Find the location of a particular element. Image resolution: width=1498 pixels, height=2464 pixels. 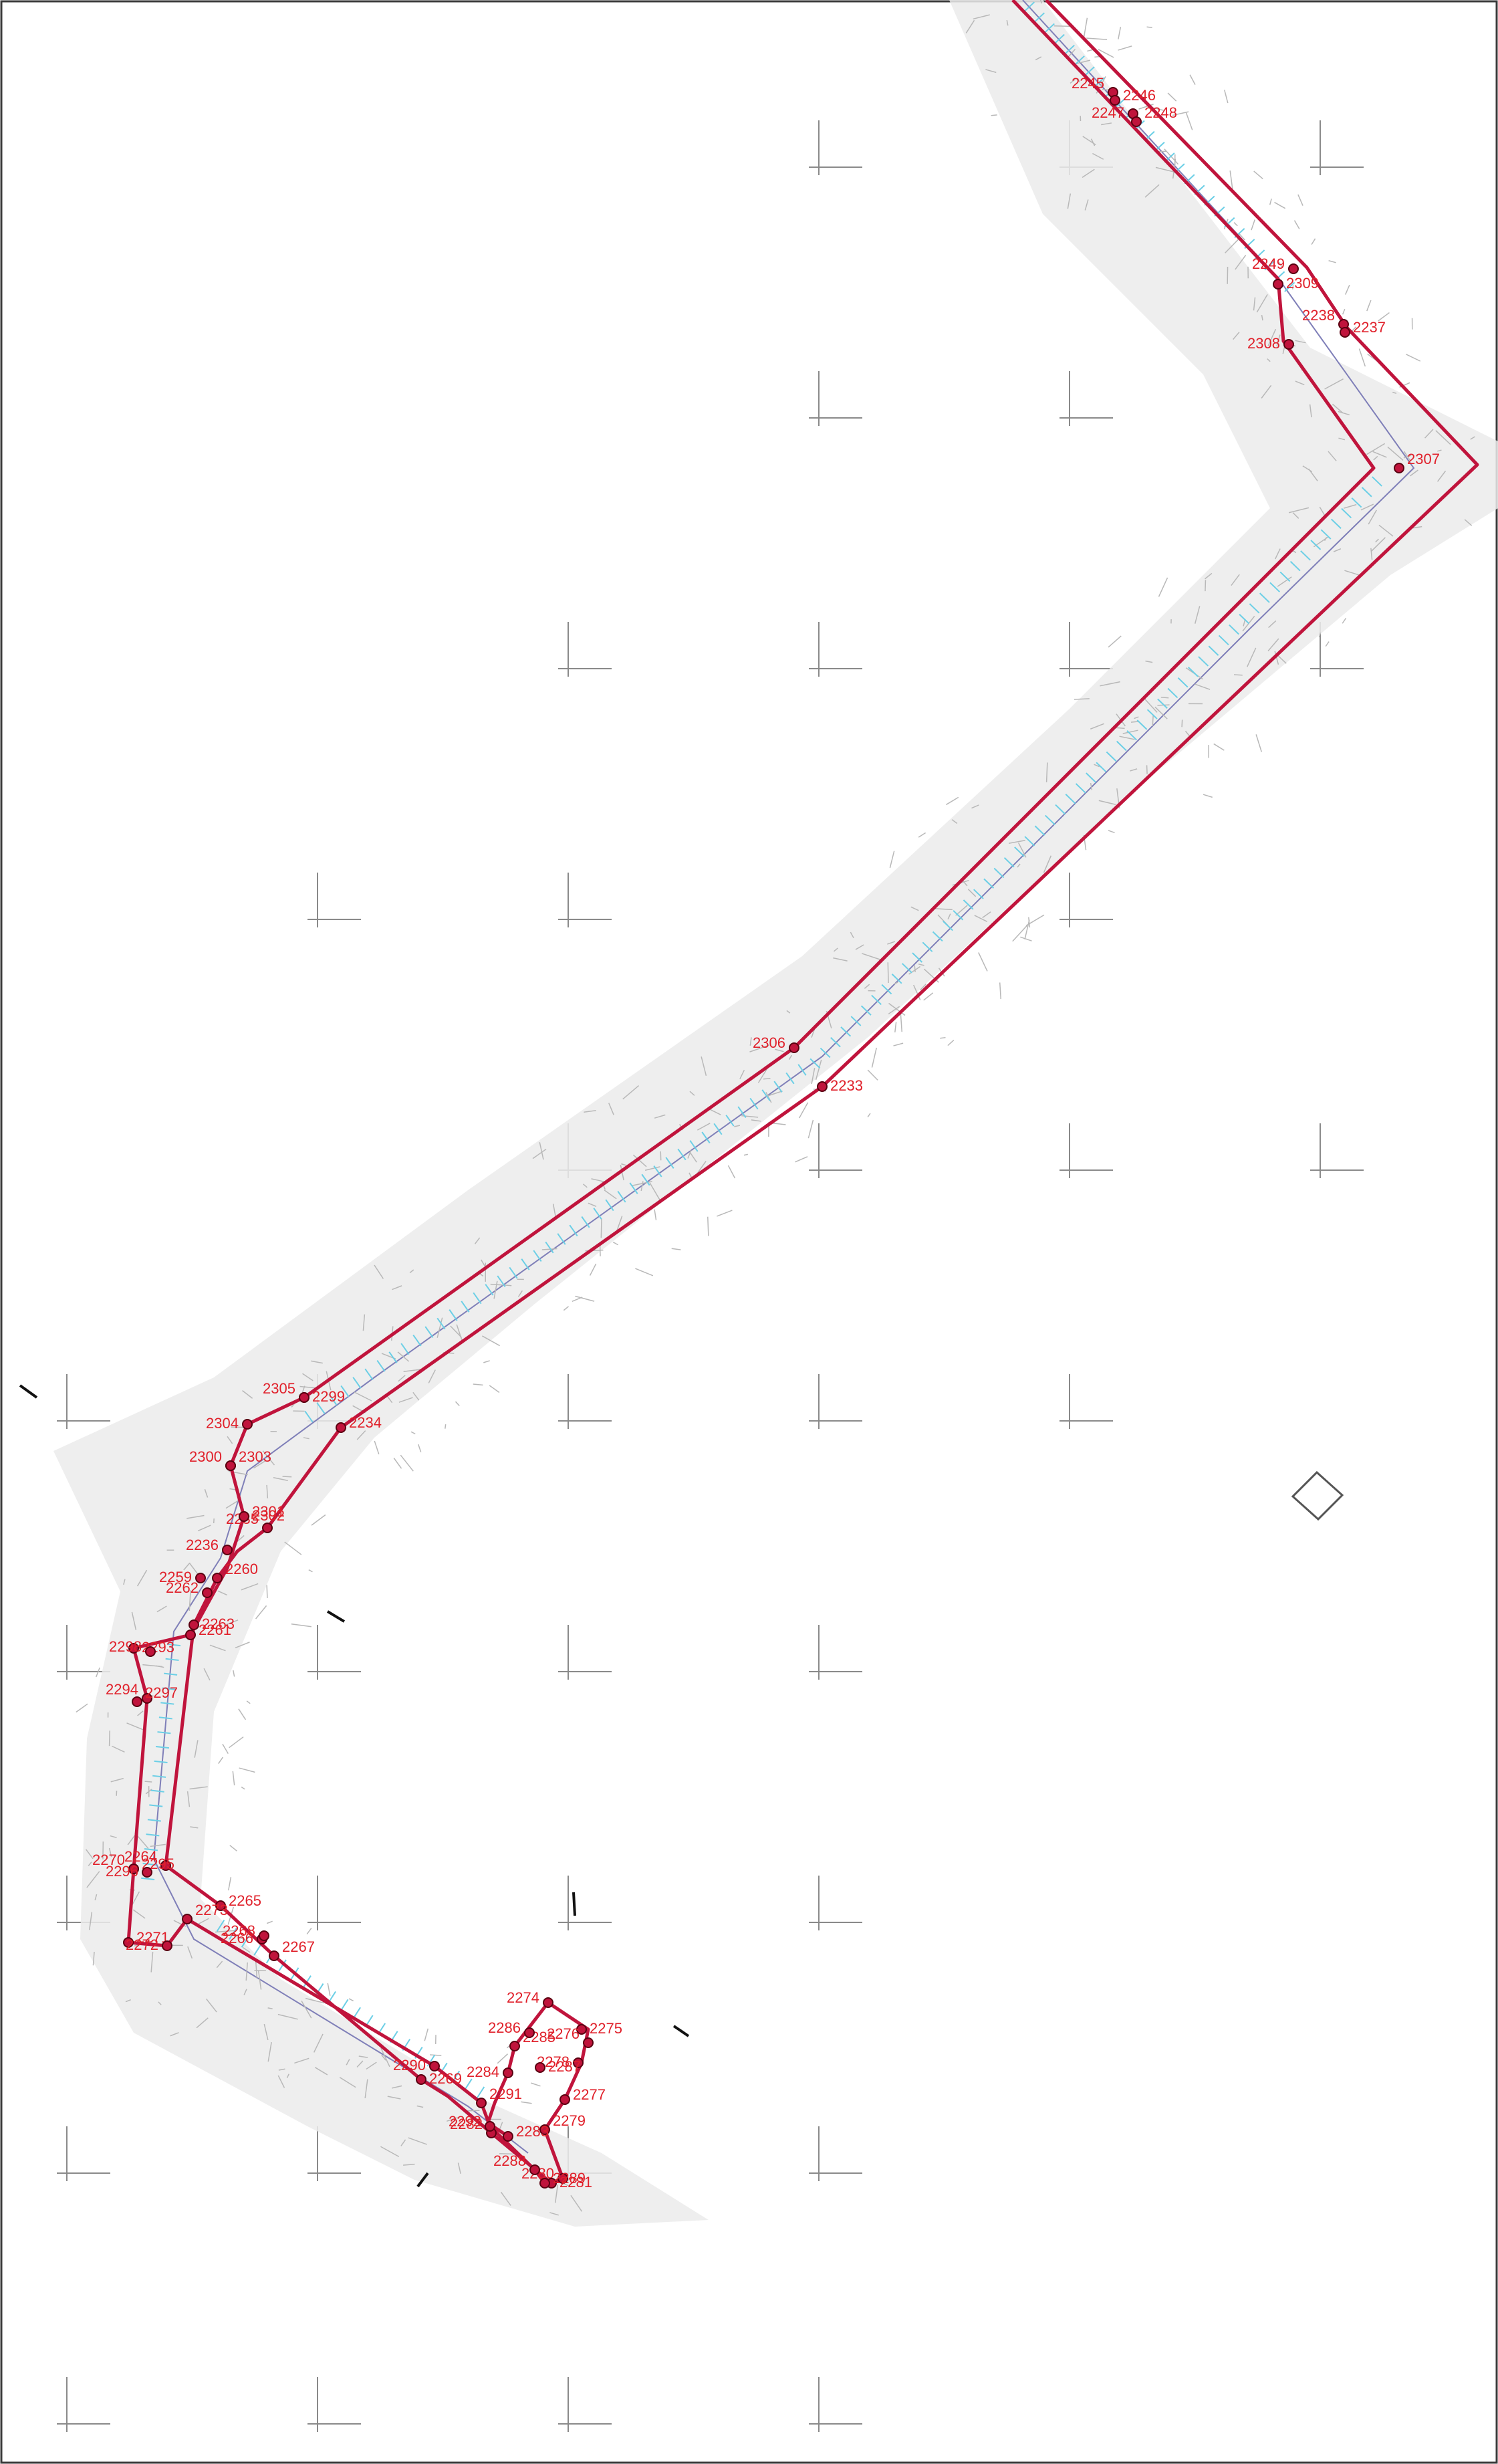

vertex-label: 2304 is located at coordinates (222, 1423).